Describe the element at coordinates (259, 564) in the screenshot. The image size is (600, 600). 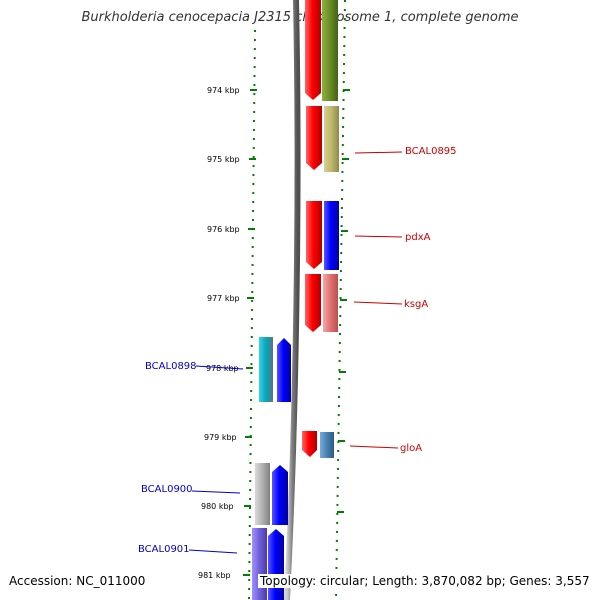
I see `gene-bcal0901` at that location.